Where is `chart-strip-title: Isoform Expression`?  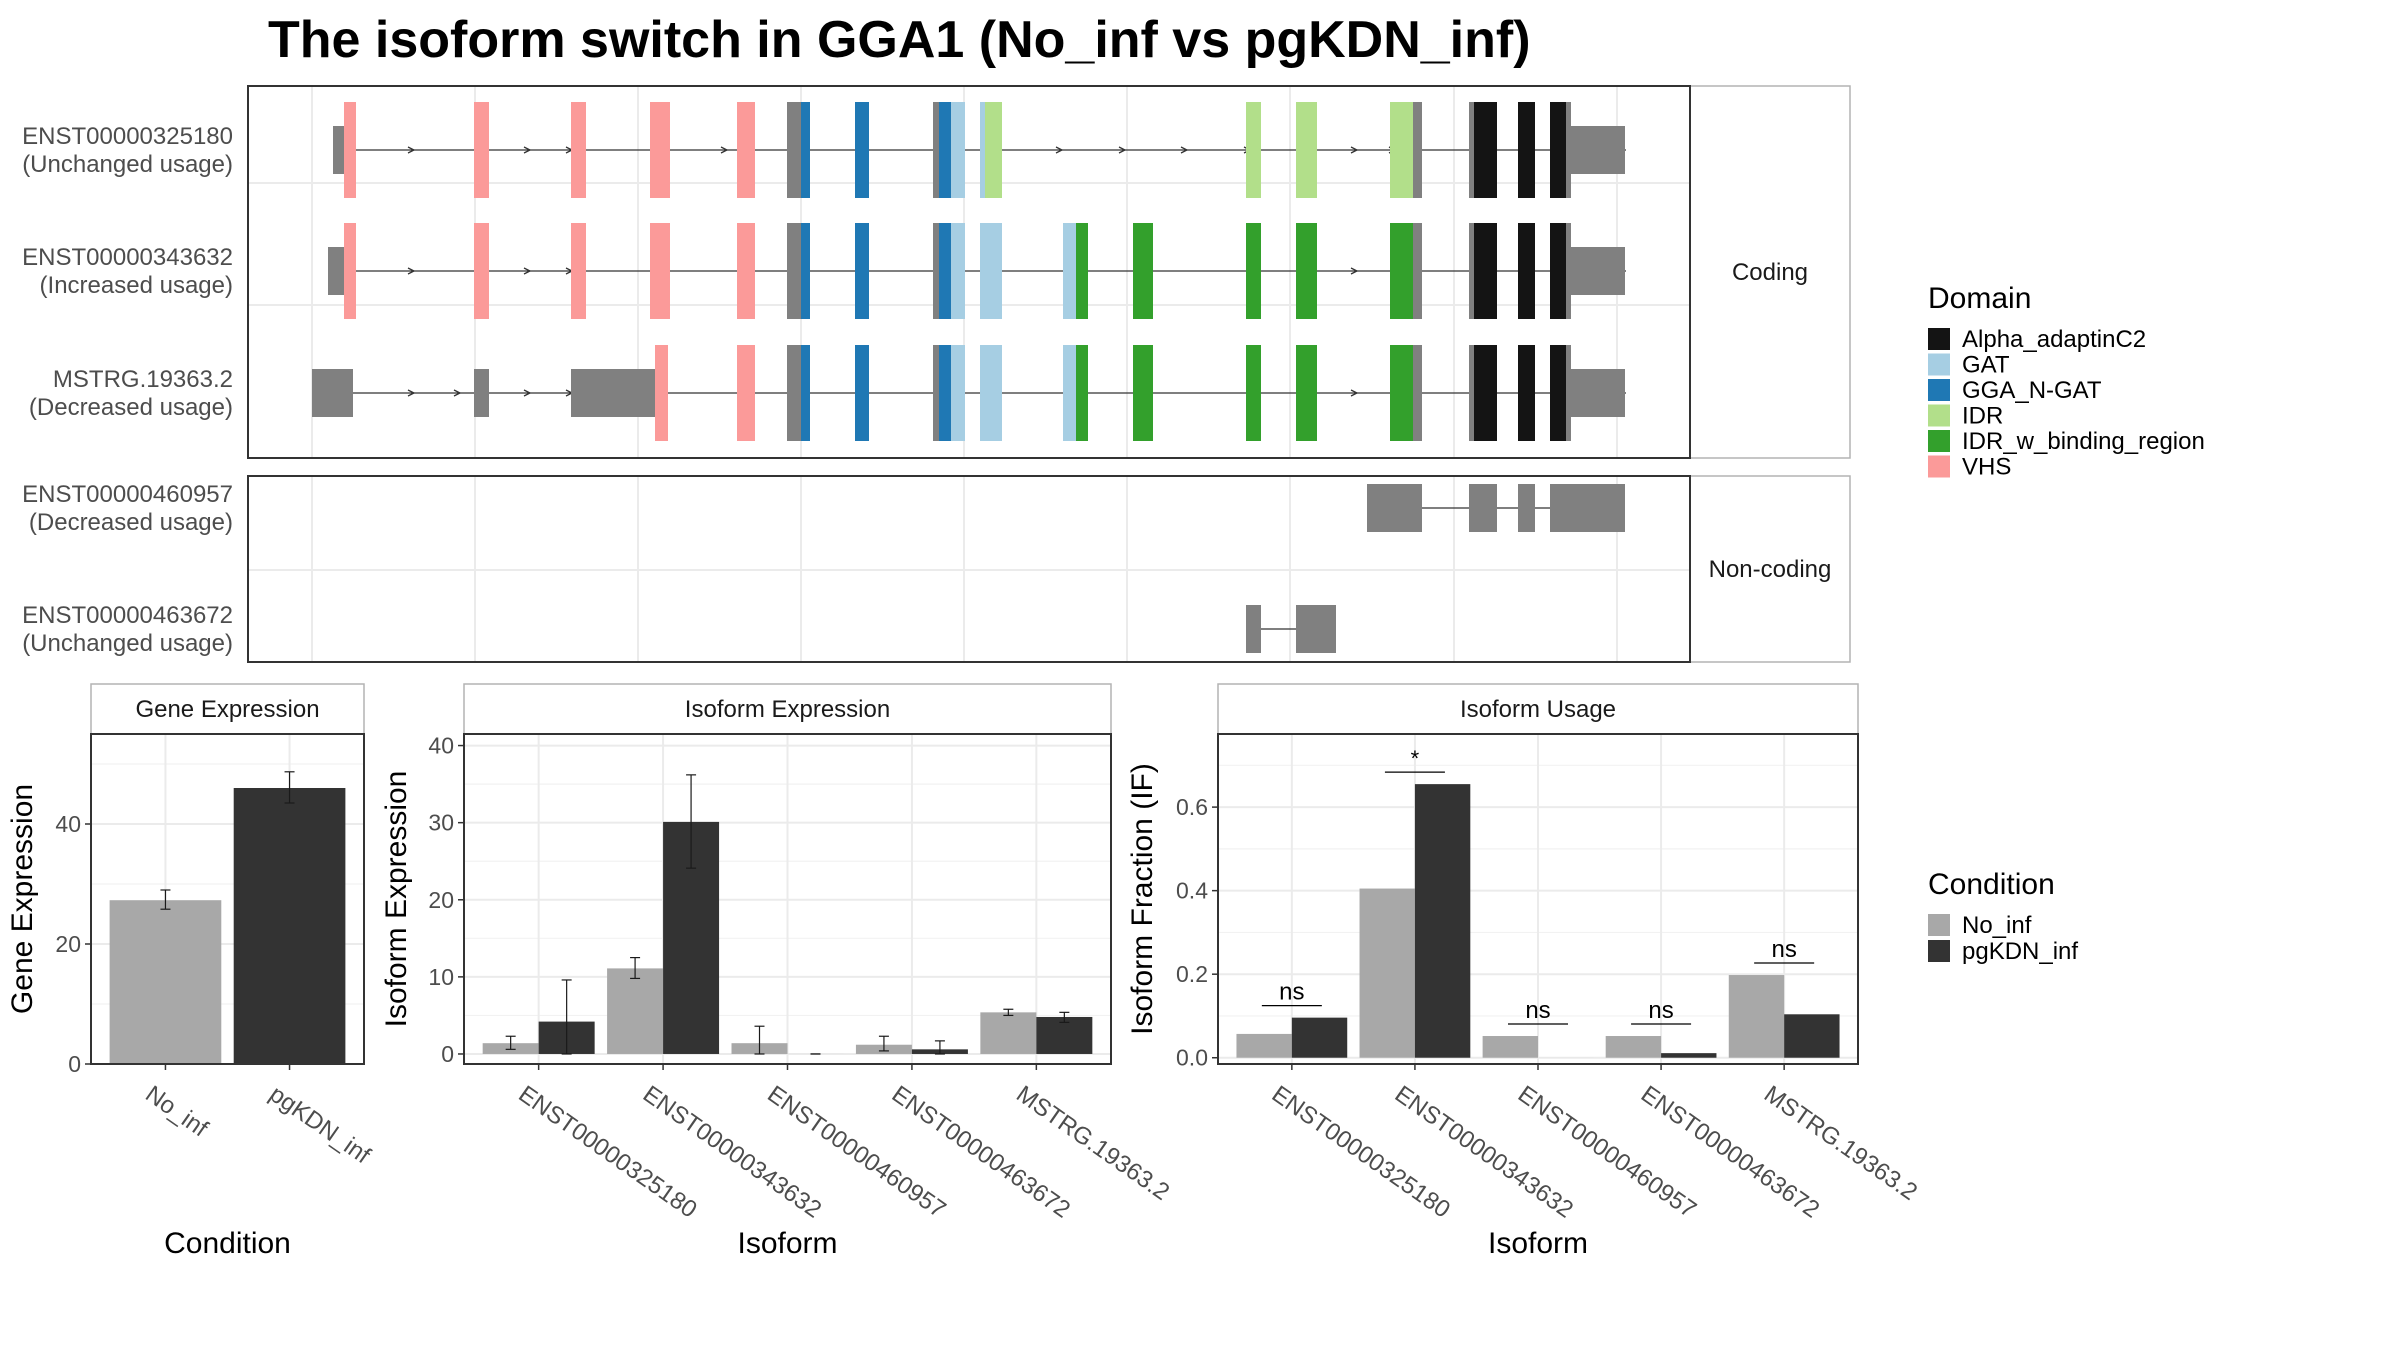
chart-strip-title: Isoform Expression is located at coordinates (787, 709).